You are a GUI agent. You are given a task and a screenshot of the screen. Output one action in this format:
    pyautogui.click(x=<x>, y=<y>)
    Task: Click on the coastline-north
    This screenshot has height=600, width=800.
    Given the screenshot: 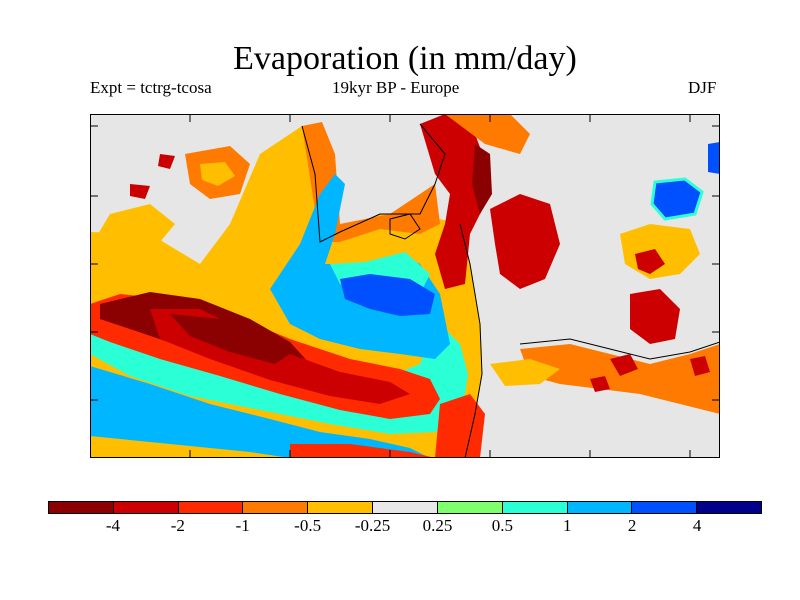 What is the action you would take?
    pyautogui.click(x=373, y=183)
    